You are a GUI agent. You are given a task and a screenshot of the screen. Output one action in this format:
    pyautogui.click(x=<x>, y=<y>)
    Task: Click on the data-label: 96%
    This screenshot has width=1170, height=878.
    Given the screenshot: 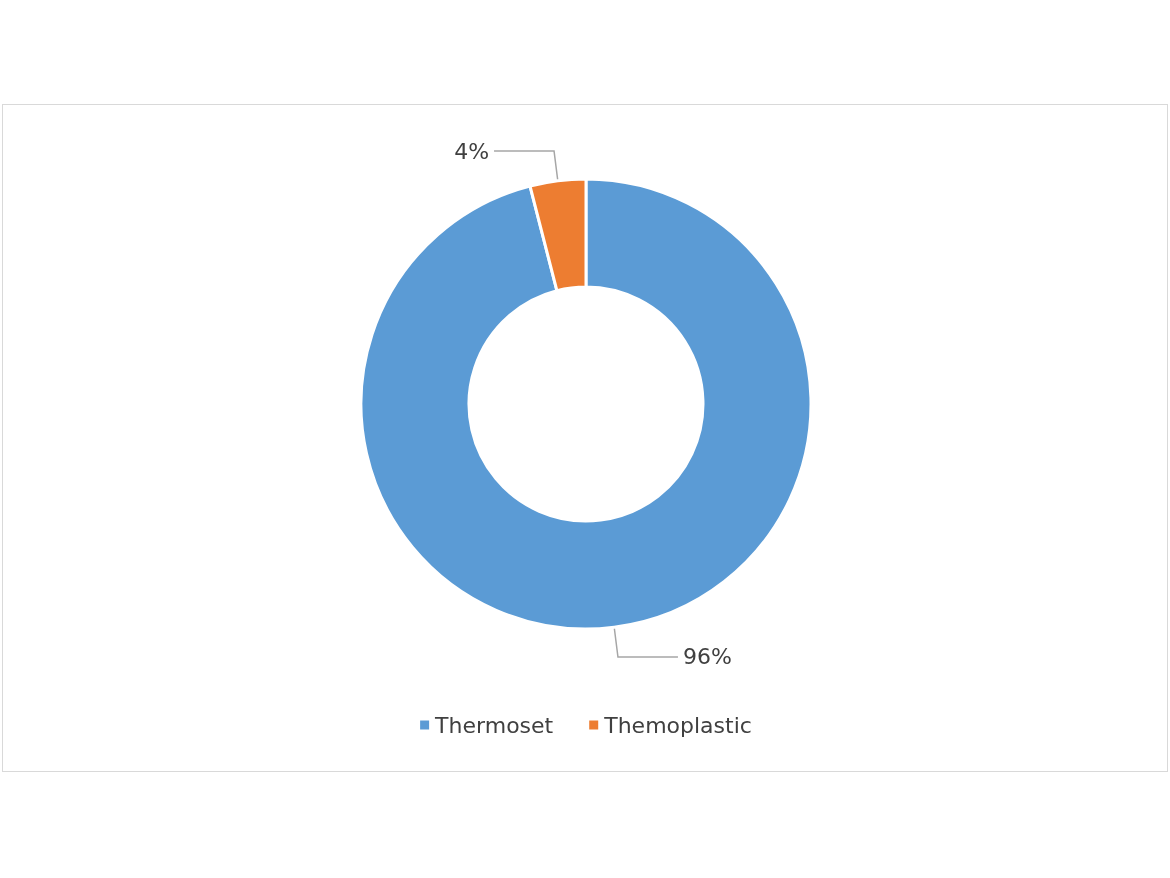 What is the action you would take?
    pyautogui.click(x=707, y=657)
    